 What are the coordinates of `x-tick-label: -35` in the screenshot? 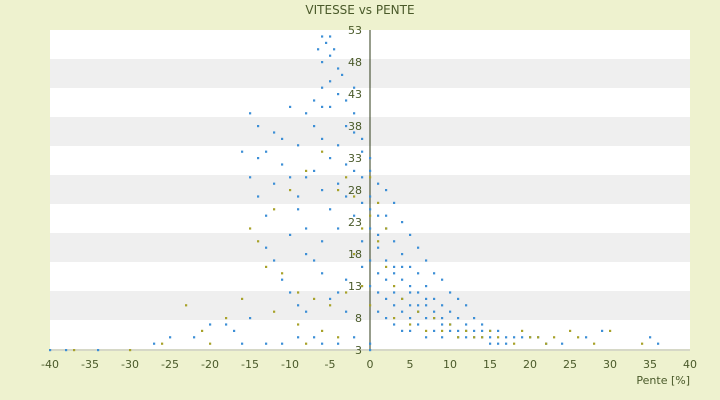 It's located at (90, 364).